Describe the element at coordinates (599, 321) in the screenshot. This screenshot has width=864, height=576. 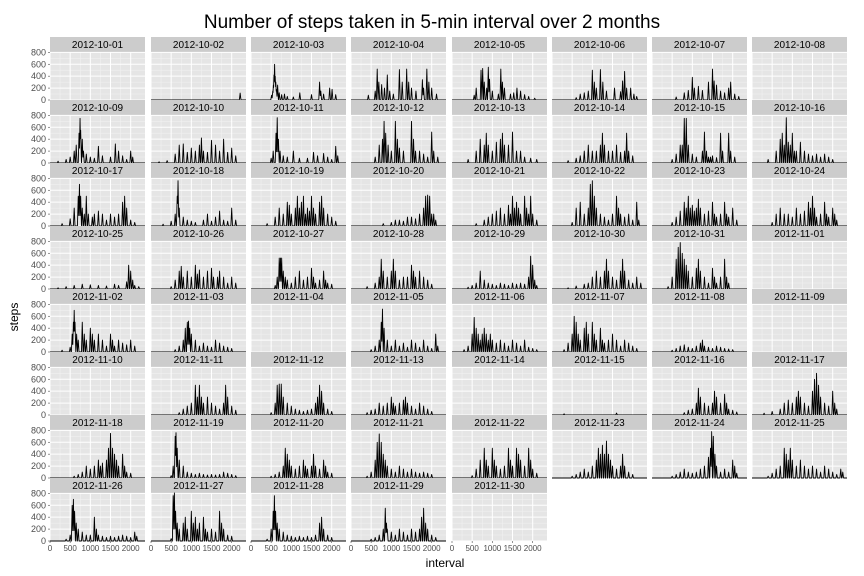
I see `facet-panel: 2012-11-07` at that location.